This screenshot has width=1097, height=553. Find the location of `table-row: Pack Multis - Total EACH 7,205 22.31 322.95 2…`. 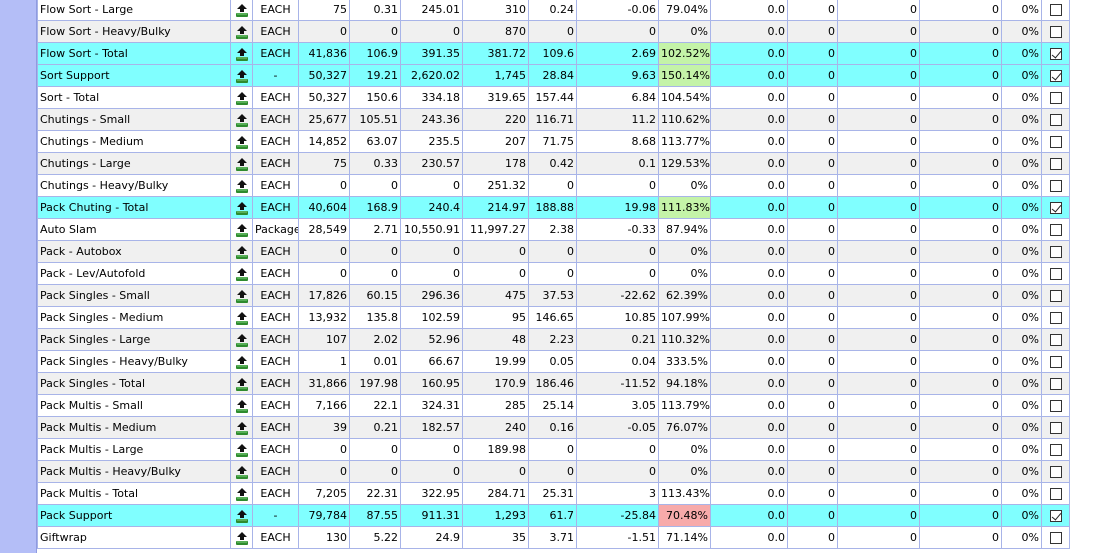

table-row: Pack Multis - Total EACH 7,205 22.31 322.95 2… is located at coordinates (553, 493).